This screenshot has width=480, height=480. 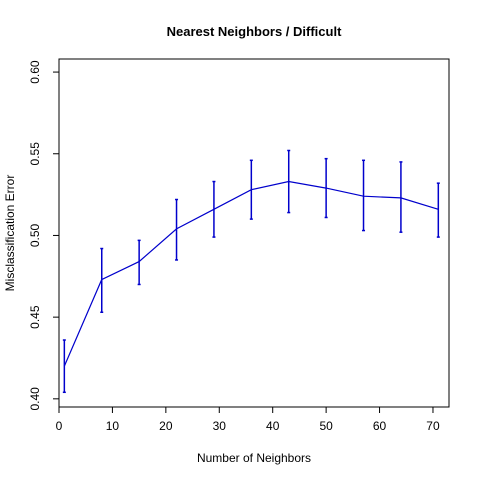 What do you see at coordinates (254, 458) in the screenshot?
I see `x-axis-title: Number of Neighbors` at bounding box center [254, 458].